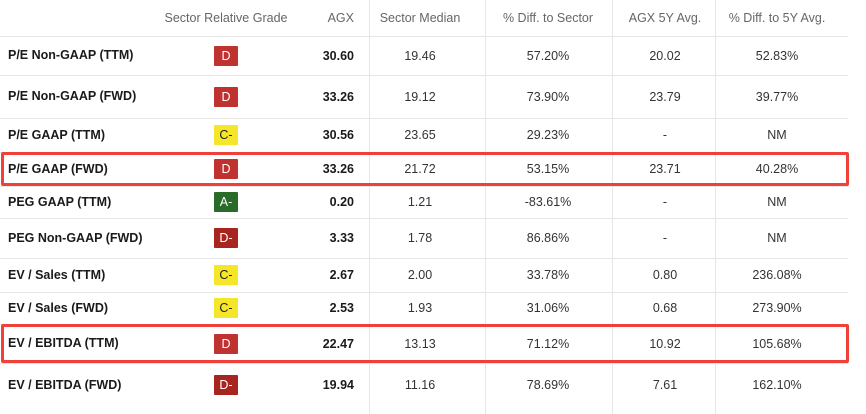  I want to click on grade-cell: A-, so click(226, 202).